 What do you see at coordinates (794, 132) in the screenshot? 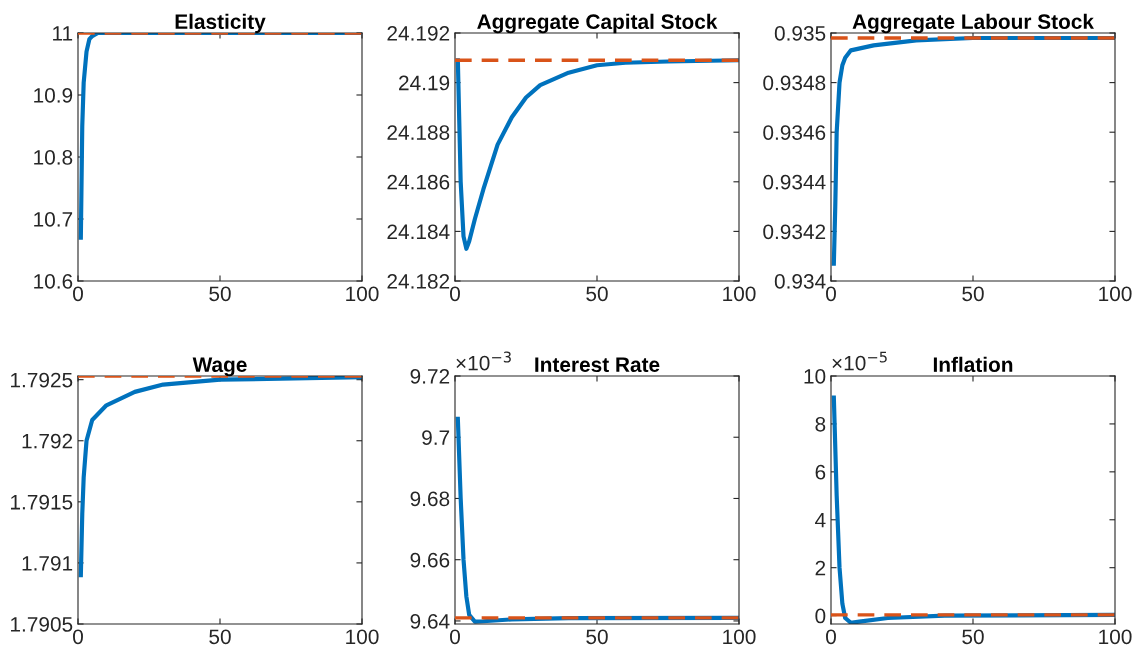
I see `y-tick-label: 0.9346` at bounding box center [794, 132].